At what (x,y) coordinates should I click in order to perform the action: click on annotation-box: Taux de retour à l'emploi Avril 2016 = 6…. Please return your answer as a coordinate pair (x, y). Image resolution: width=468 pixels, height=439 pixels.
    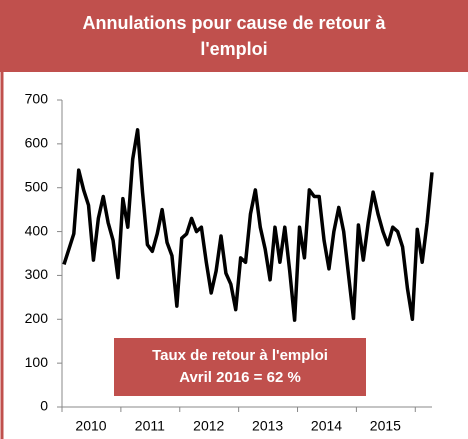
    Looking at the image, I should click on (240, 367).